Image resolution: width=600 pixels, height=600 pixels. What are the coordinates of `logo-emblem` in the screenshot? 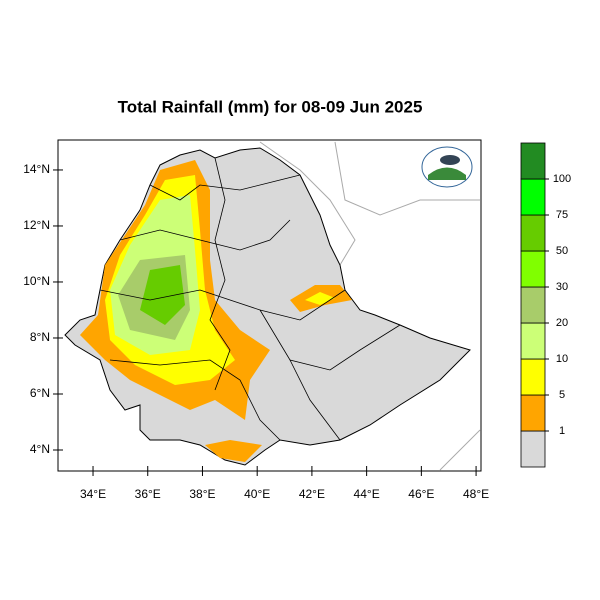 It's located at (447, 167).